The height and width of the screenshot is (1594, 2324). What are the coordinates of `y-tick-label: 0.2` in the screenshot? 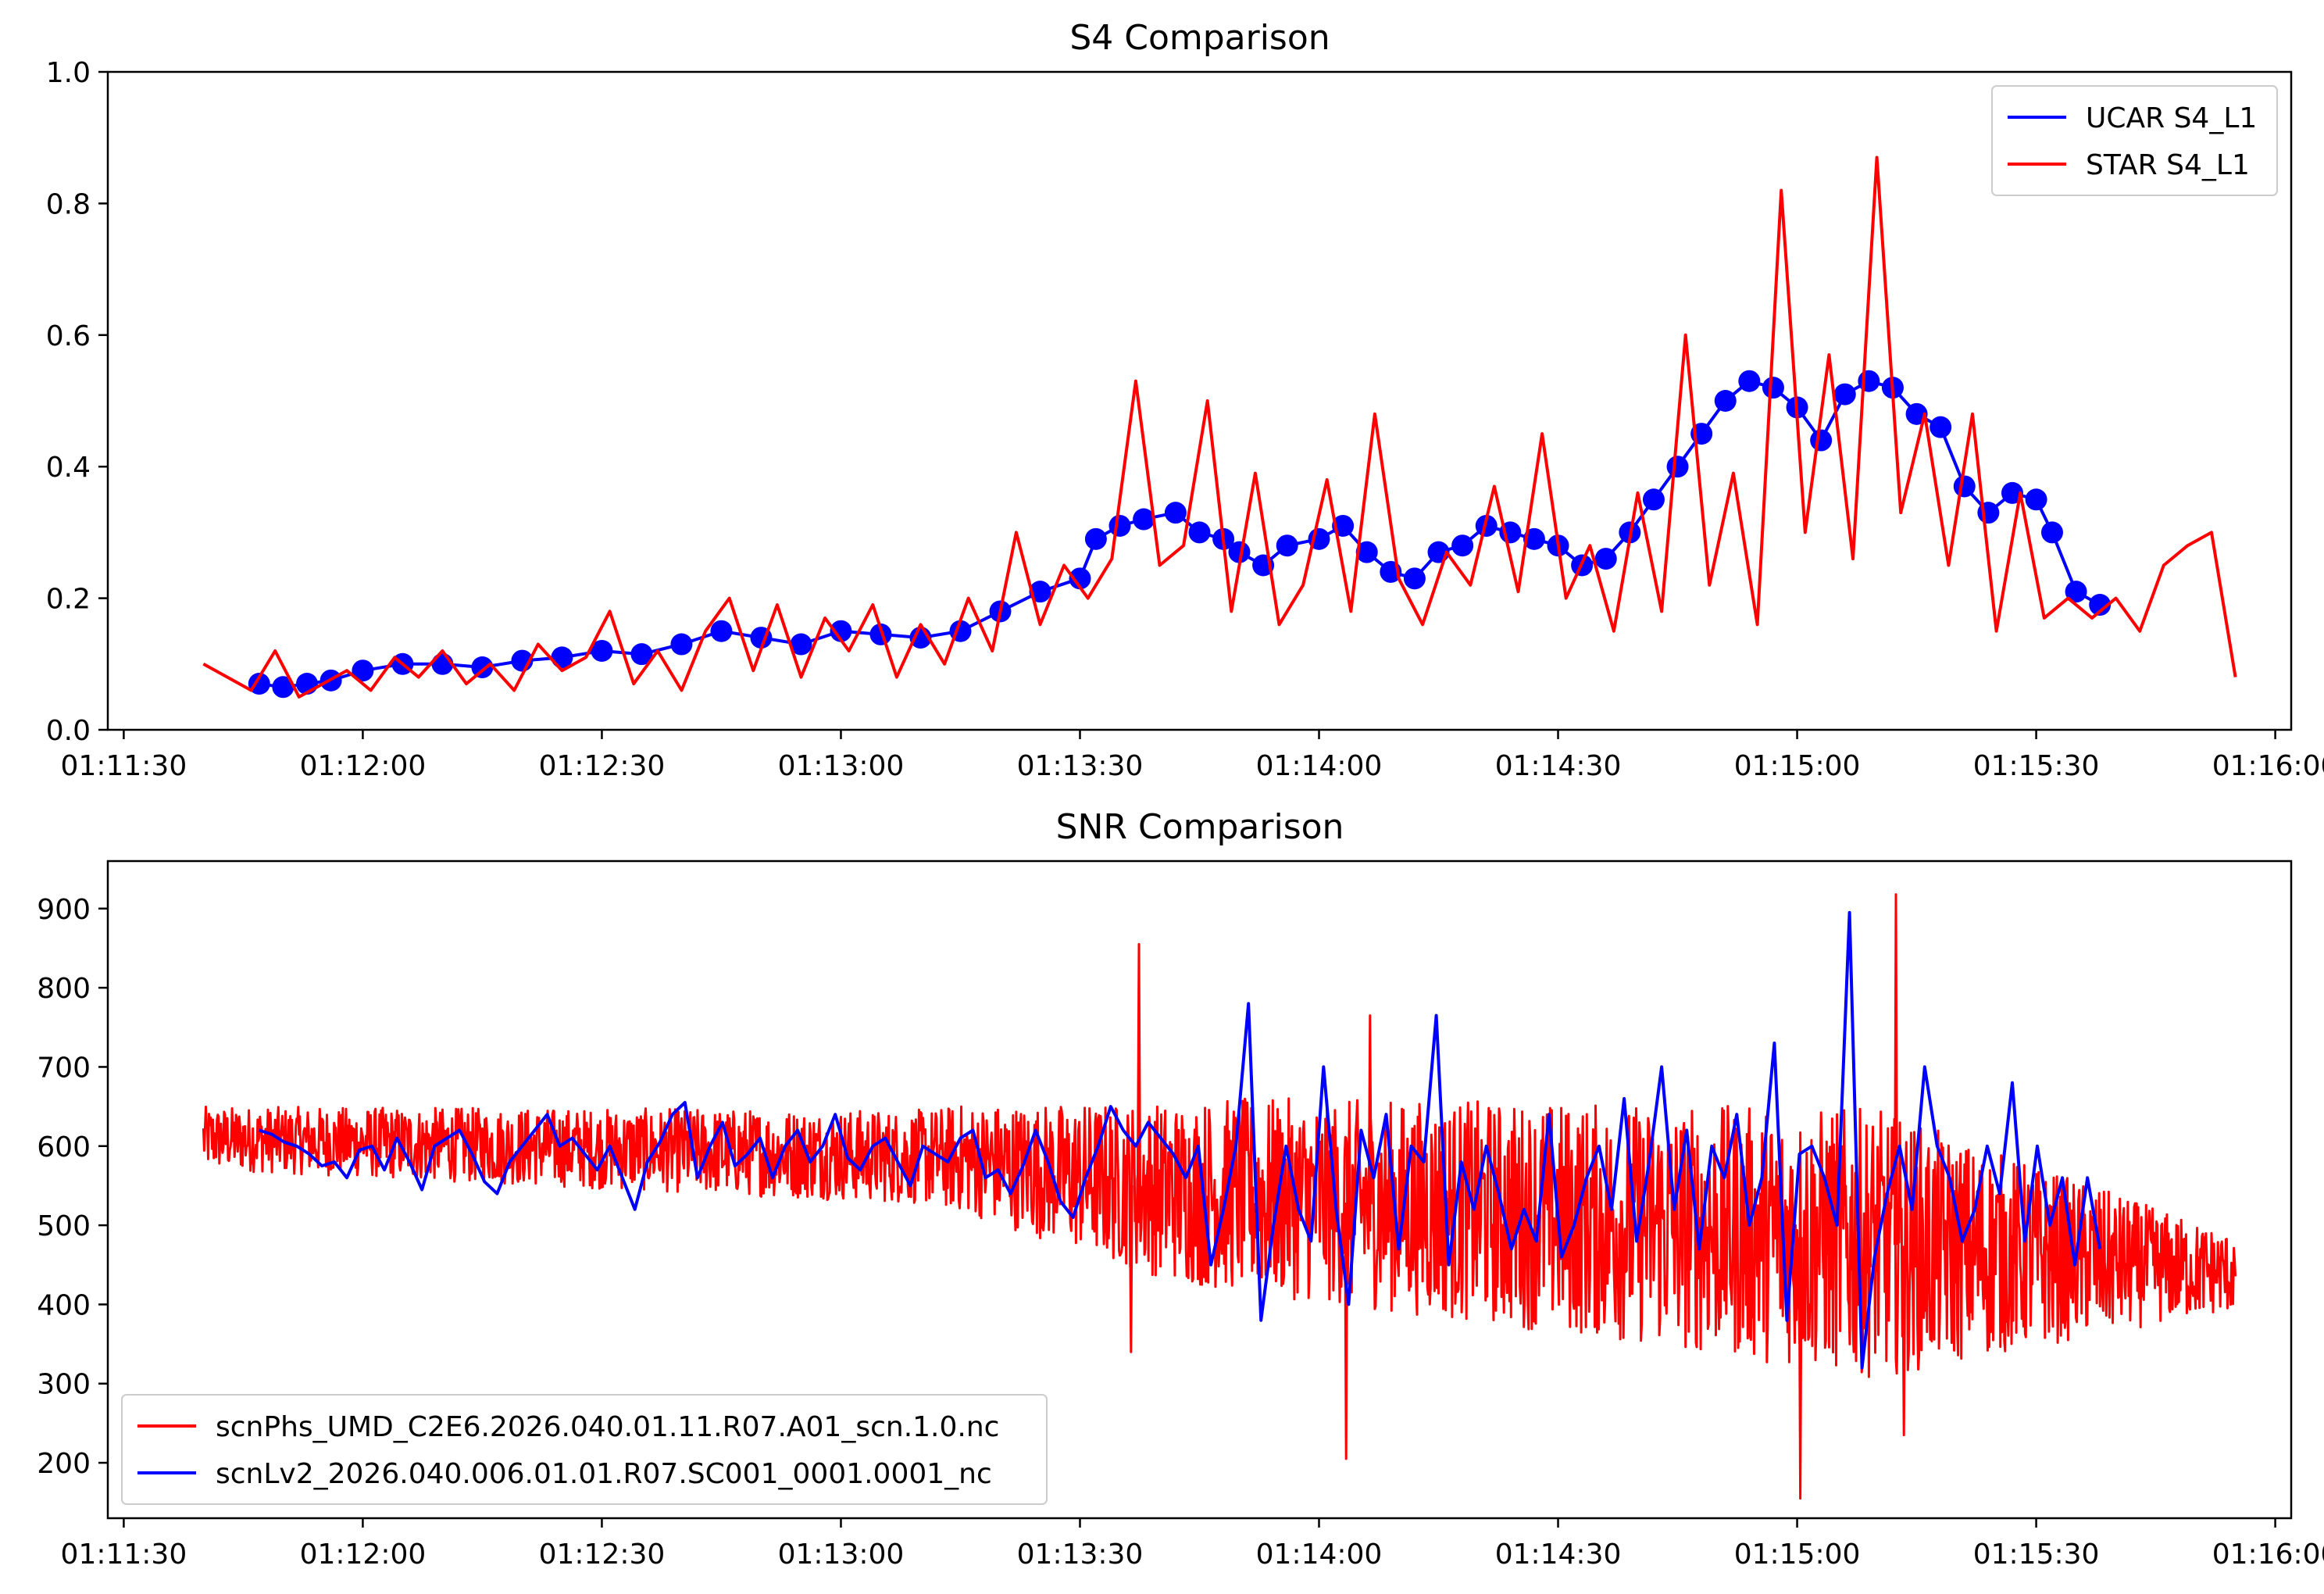 It's located at (68, 600).